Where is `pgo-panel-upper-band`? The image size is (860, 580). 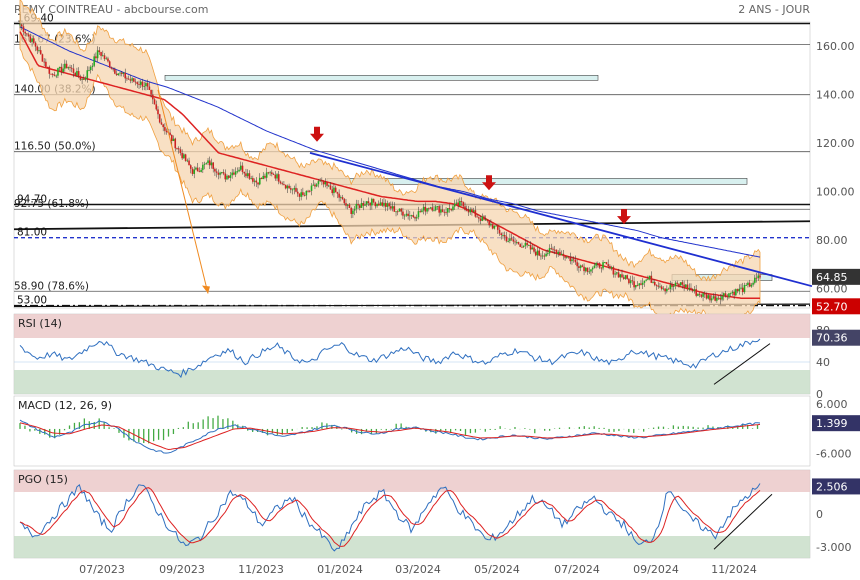 pgo-panel-upper-band is located at coordinates (412, 481).